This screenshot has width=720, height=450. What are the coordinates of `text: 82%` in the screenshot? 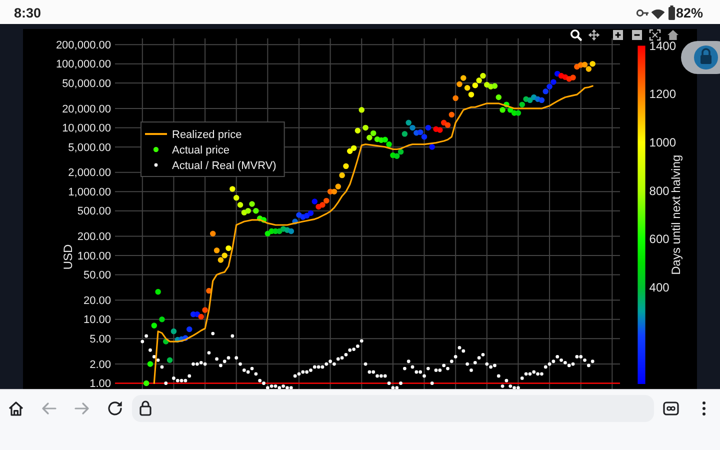 It's located at (689, 13).